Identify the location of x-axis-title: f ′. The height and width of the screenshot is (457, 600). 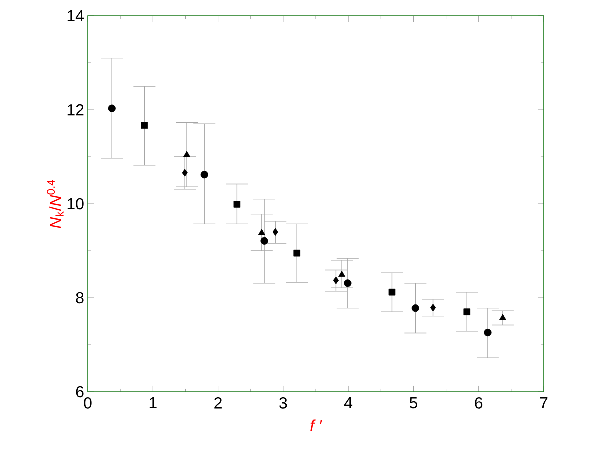
(316, 426).